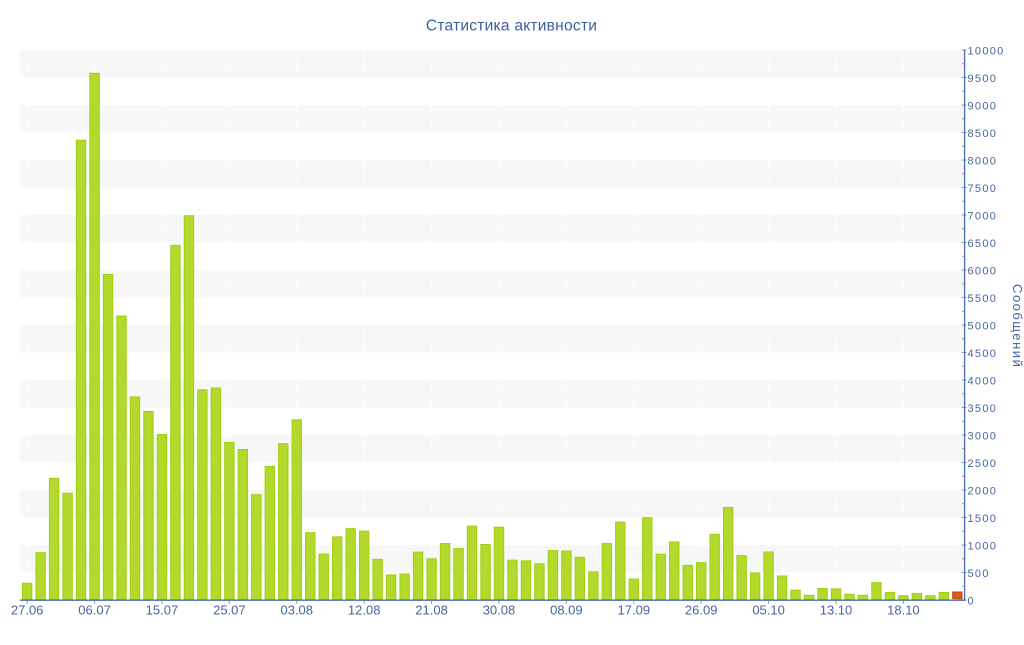  I want to click on svg-text: 500, so click(979, 574).